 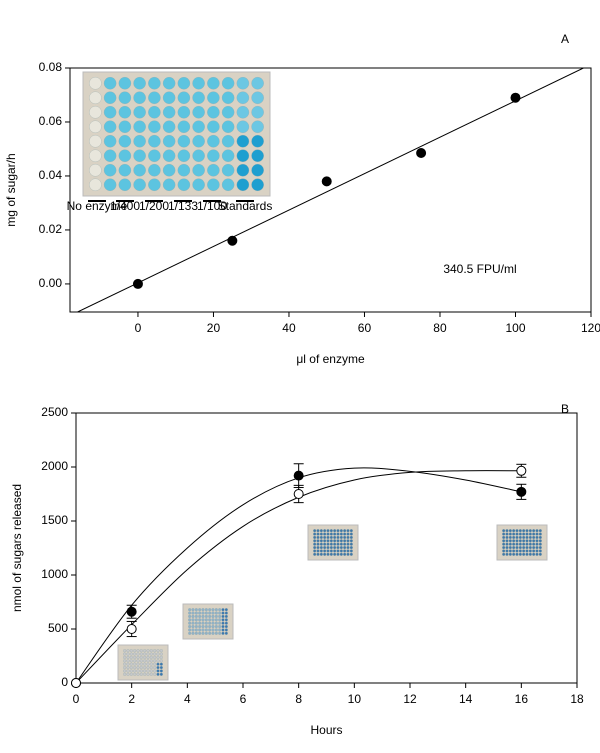 I want to click on y-tick-label: 2500, so click(x=54, y=412).